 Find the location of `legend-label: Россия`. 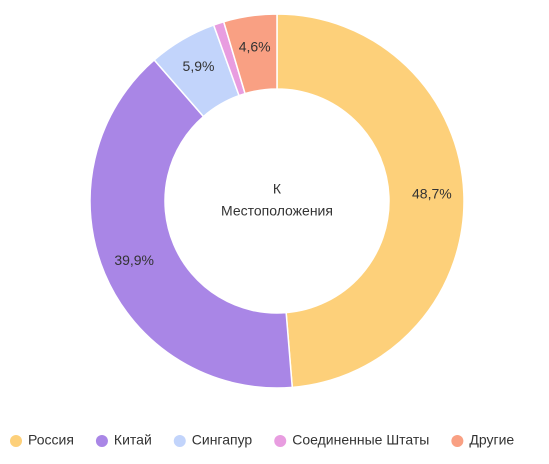

legend-label: Россия is located at coordinates (51, 440).